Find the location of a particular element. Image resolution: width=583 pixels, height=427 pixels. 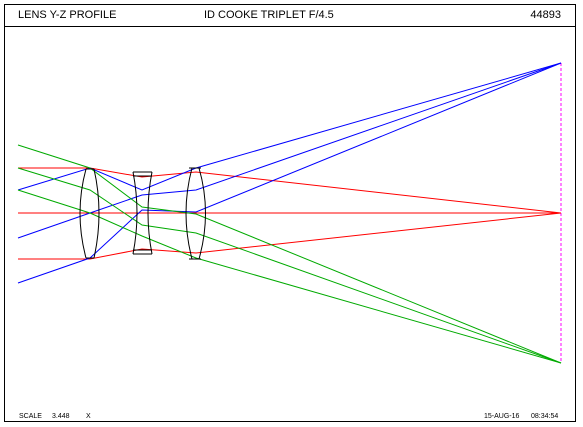

lens-elements is located at coordinates (142, 213).